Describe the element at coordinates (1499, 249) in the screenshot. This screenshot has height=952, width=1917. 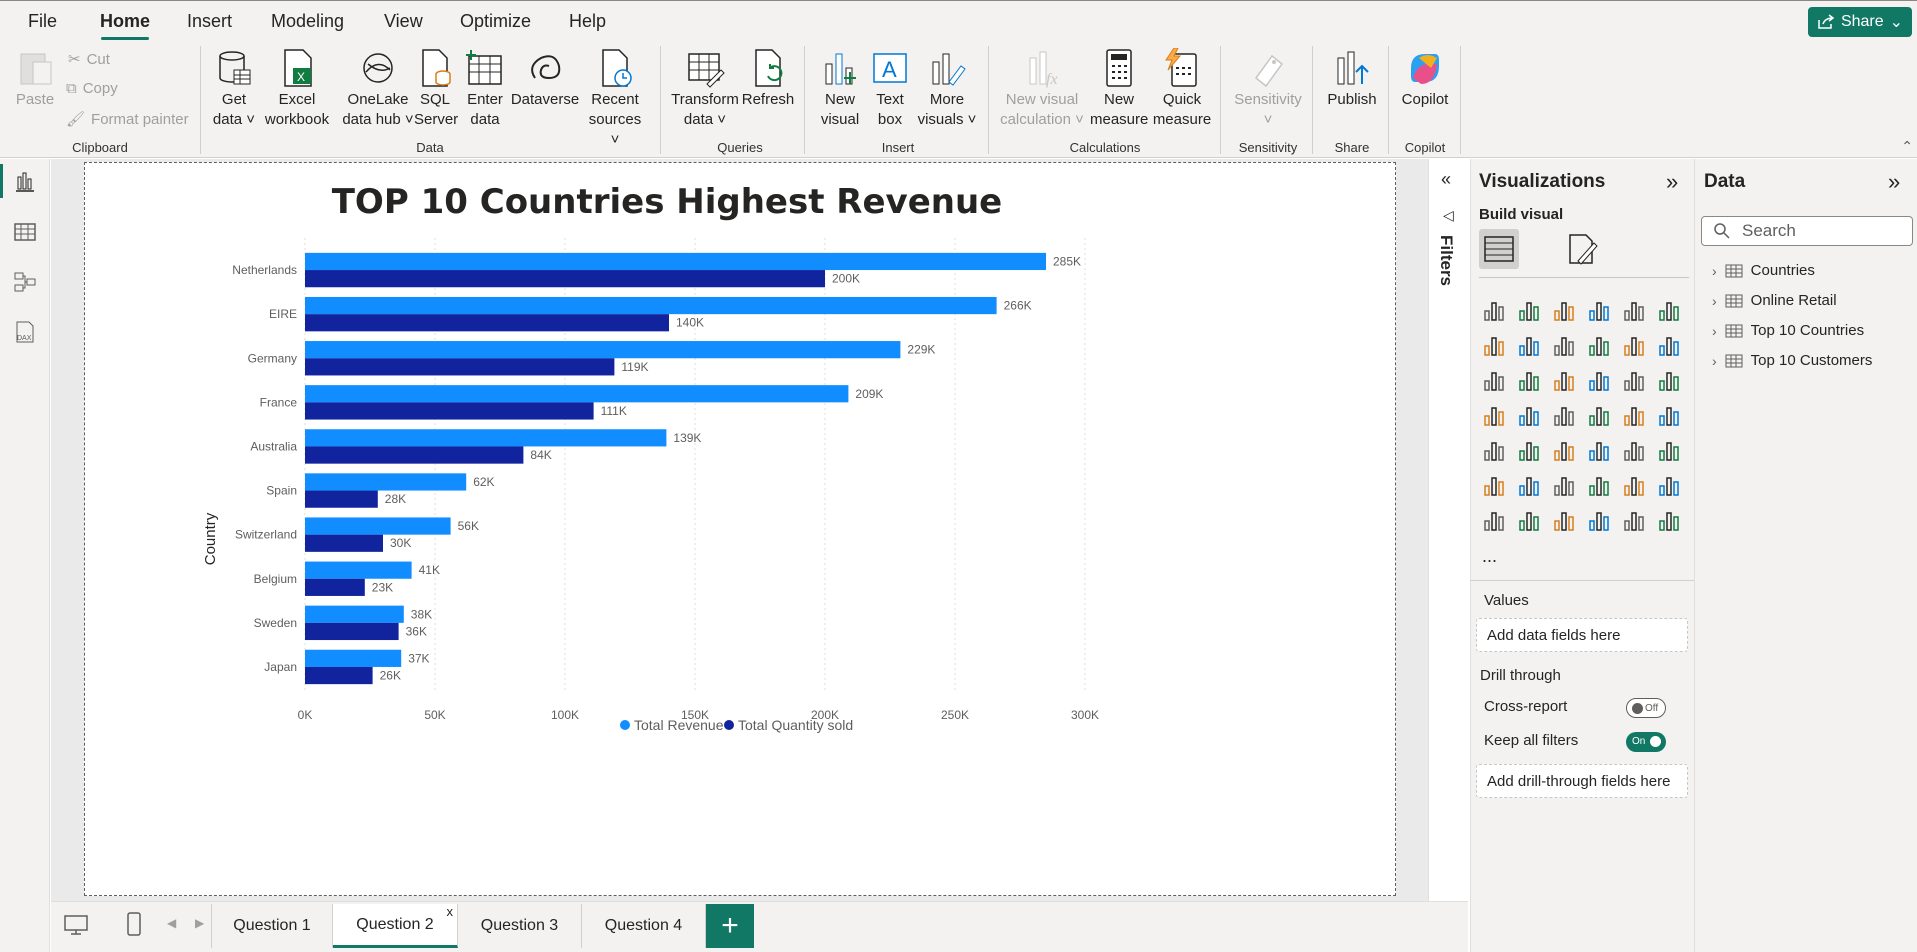
I see `build-visual-tab` at that location.